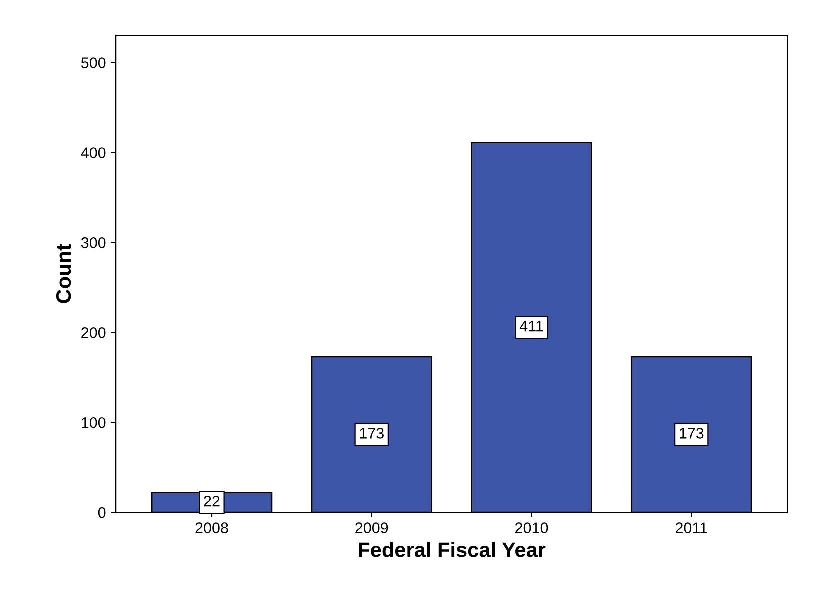  I want to click on y-axis-title: Count, so click(64, 274).